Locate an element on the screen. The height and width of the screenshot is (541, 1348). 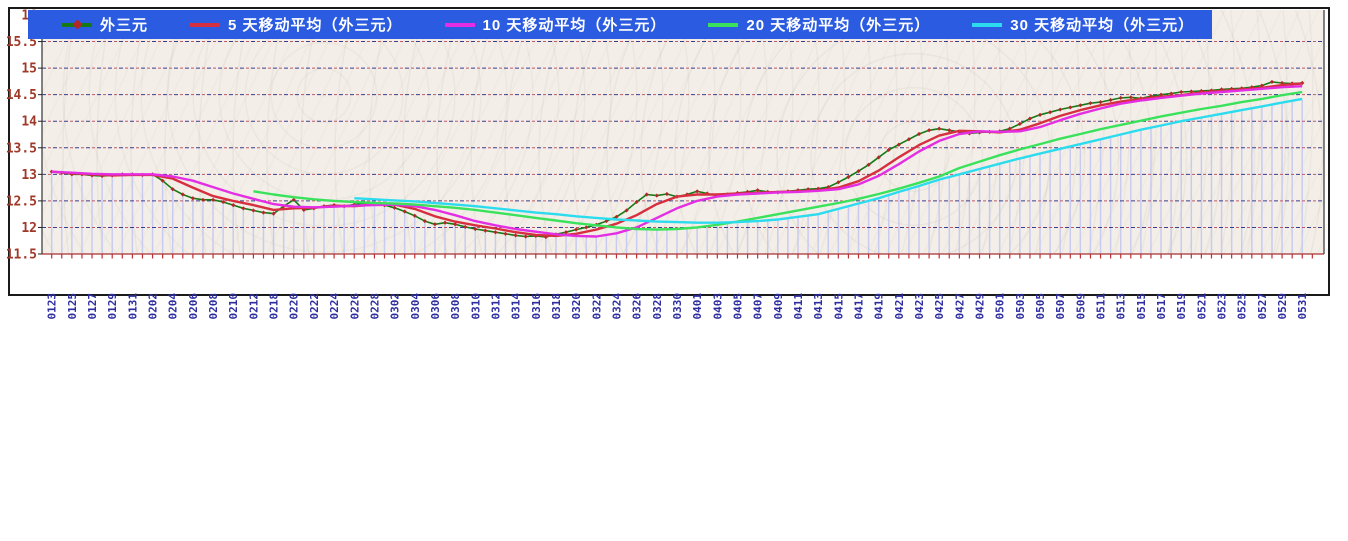
x-tick-label: 0131 is located at coordinates (132, 306).